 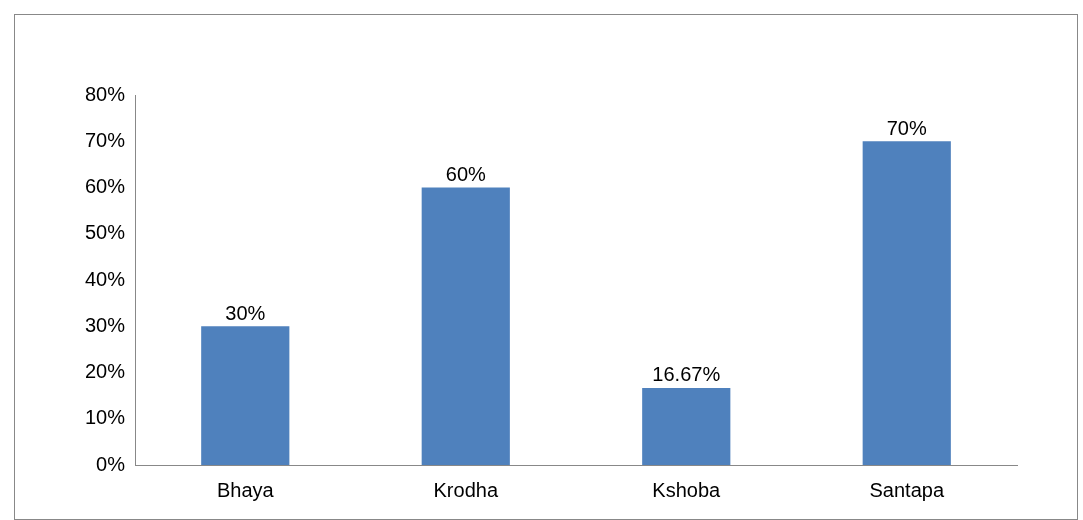 What do you see at coordinates (687, 489) in the screenshot?
I see `x-tick-label: Kshoba` at bounding box center [687, 489].